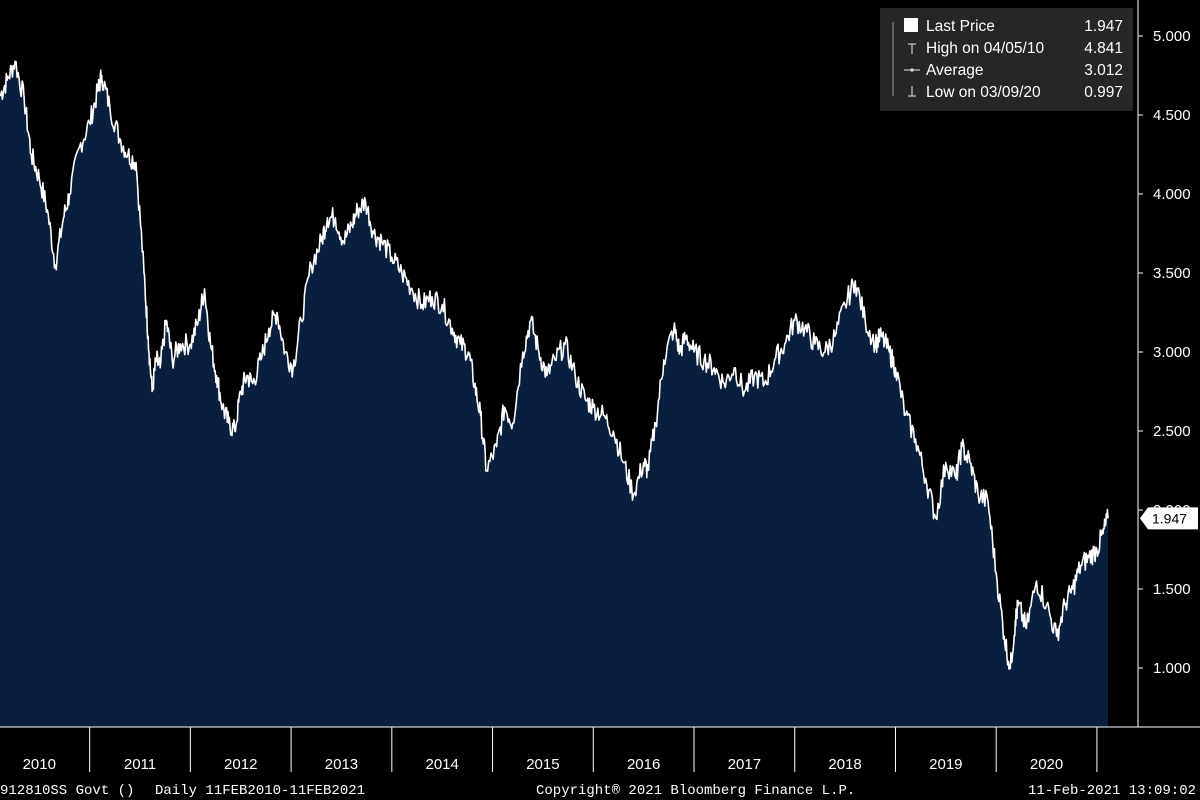 The width and height of the screenshot is (1200, 800). I want to click on last-price-square-icon, so click(911, 25).